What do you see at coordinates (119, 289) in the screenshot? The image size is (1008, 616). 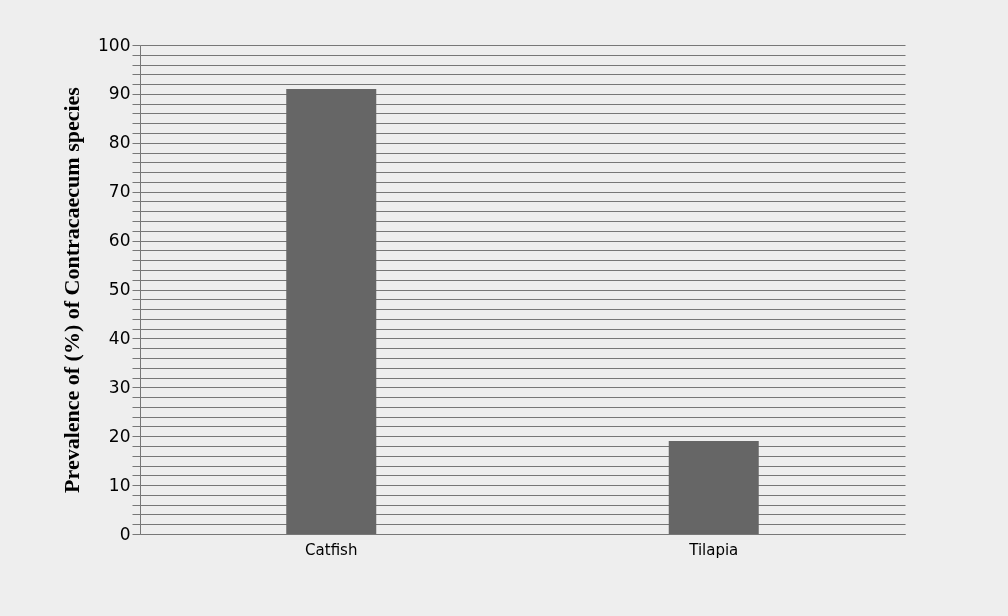 I see `y-tick-label: 50` at bounding box center [119, 289].